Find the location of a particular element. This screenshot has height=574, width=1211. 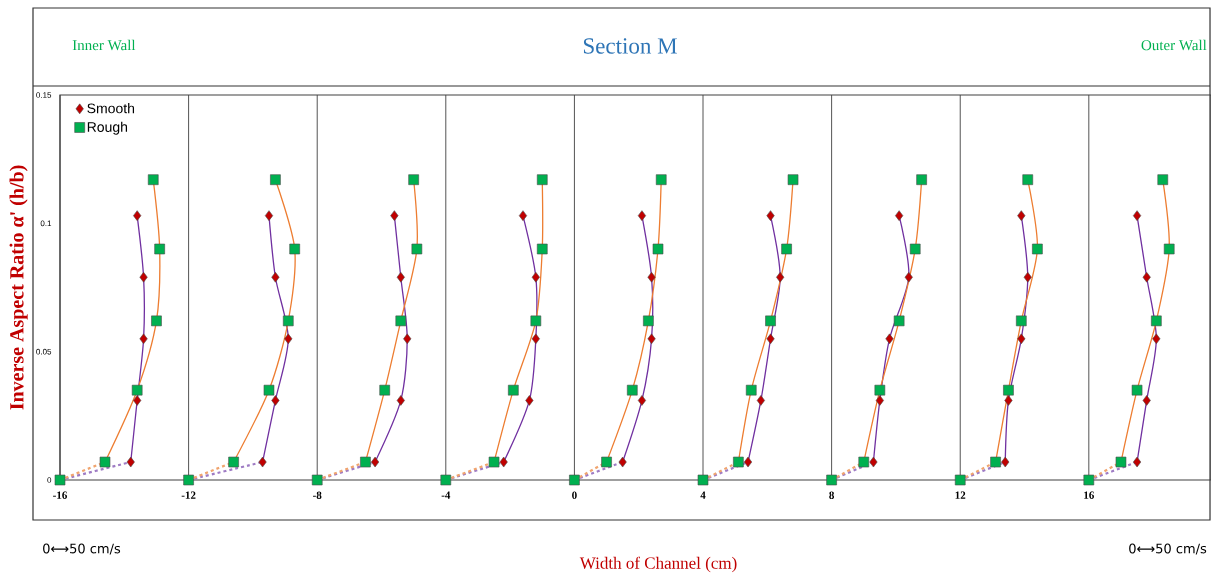

legend-label: Smooth is located at coordinates (111, 108).